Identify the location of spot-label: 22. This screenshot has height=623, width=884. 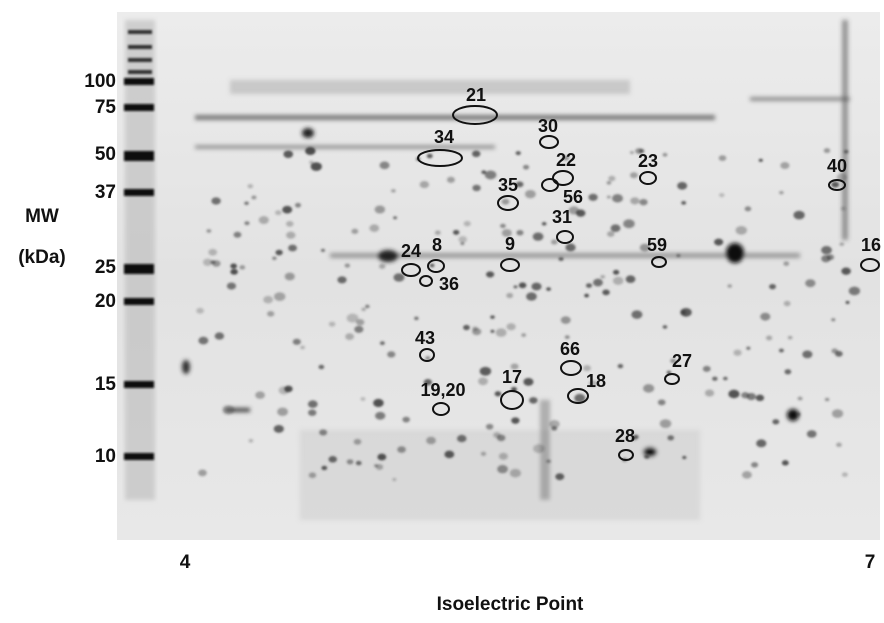
(566, 160).